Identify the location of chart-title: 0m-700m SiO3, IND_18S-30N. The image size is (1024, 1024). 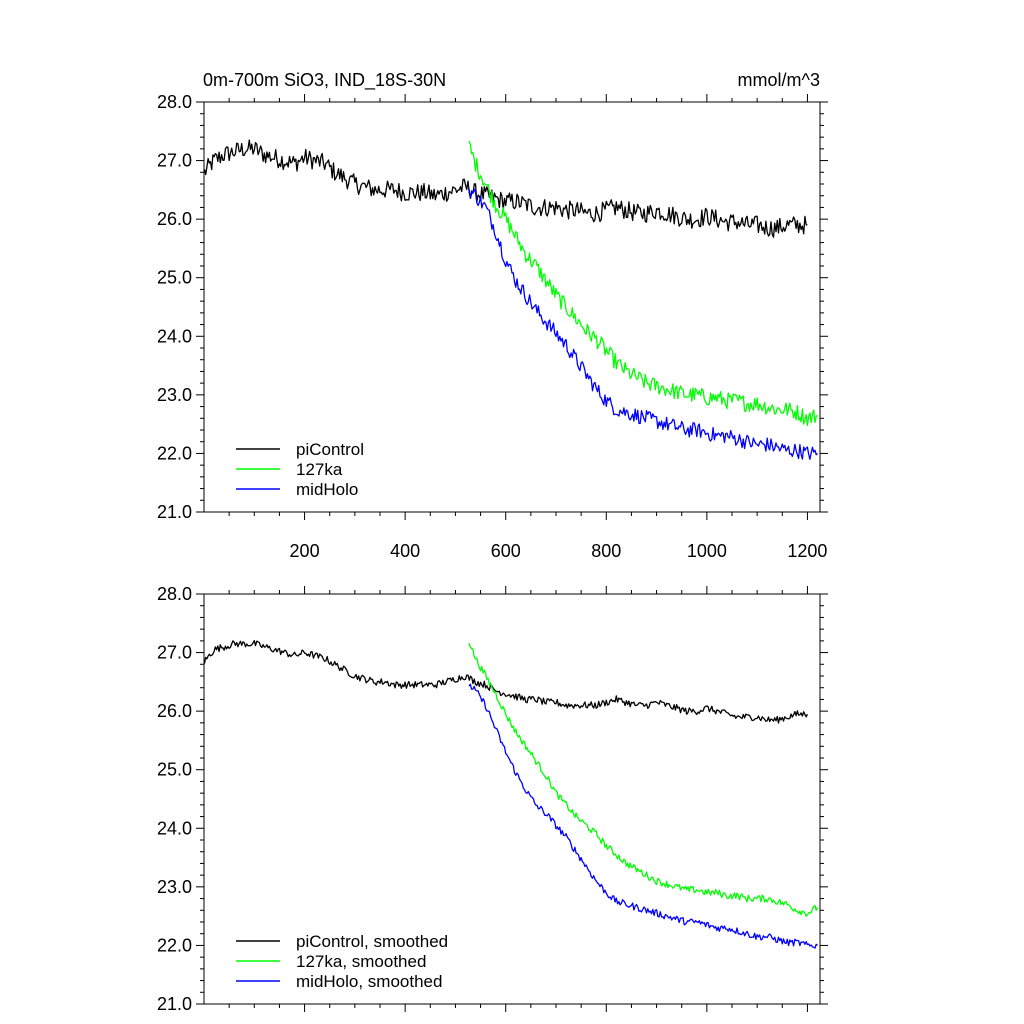
(324, 80).